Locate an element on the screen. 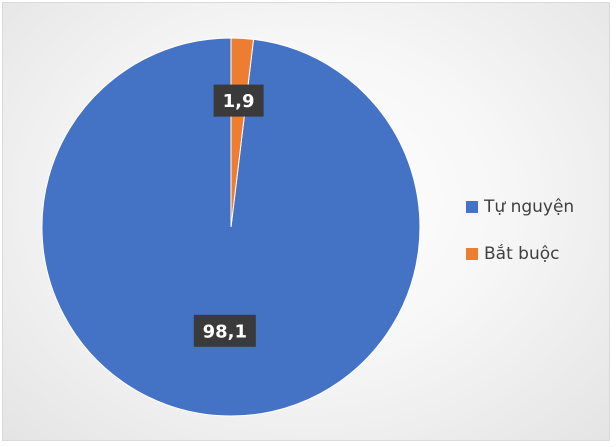 This screenshot has height=447, width=616. legend-swatch-tu-nguyen is located at coordinates (472, 207).